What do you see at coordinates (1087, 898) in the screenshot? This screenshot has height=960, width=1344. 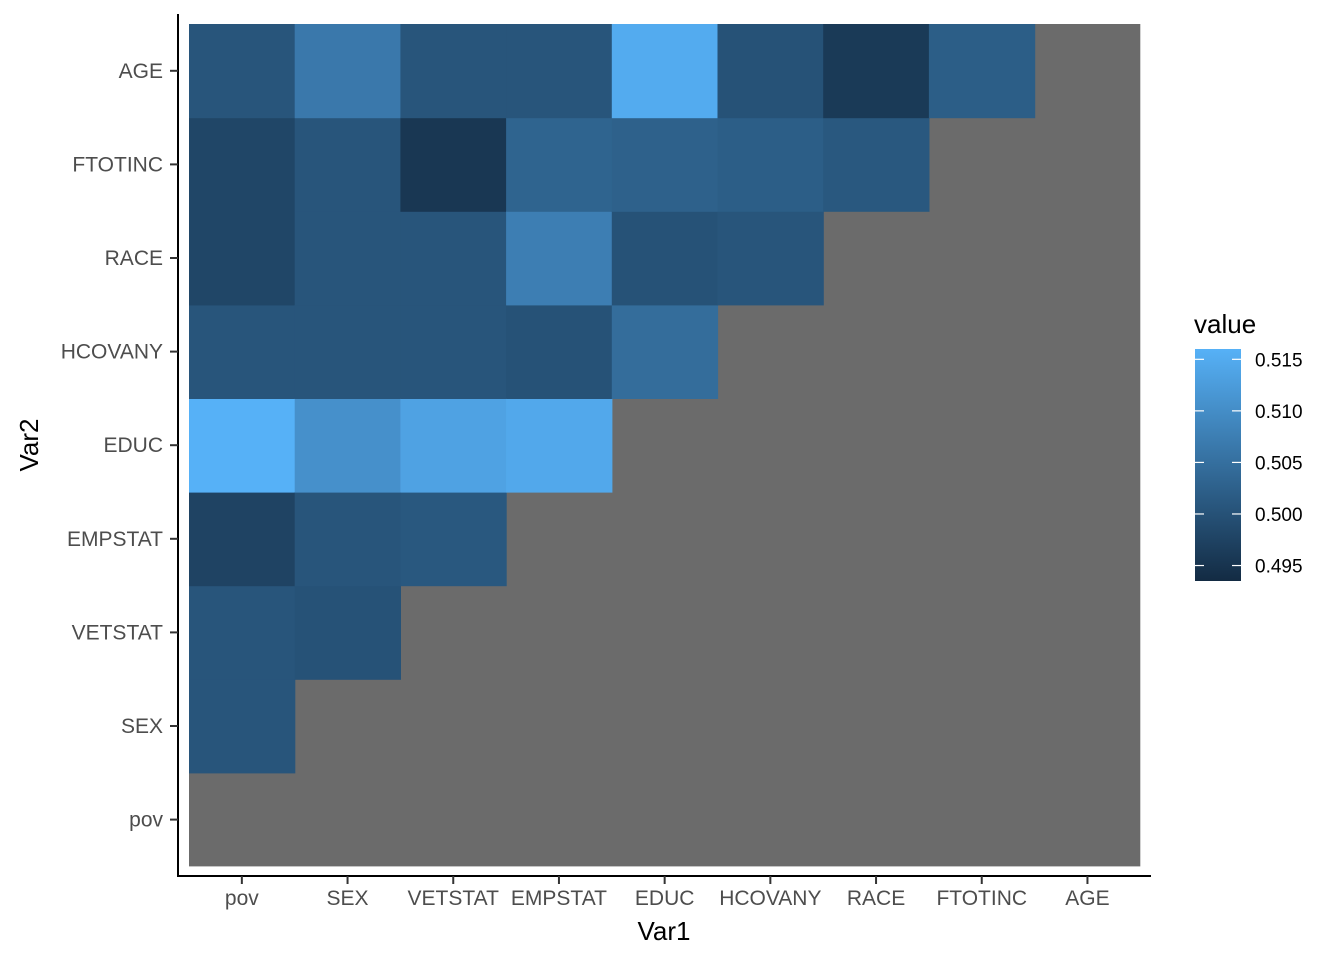 I see `x-tick-label-AGE: AGE` at bounding box center [1087, 898].